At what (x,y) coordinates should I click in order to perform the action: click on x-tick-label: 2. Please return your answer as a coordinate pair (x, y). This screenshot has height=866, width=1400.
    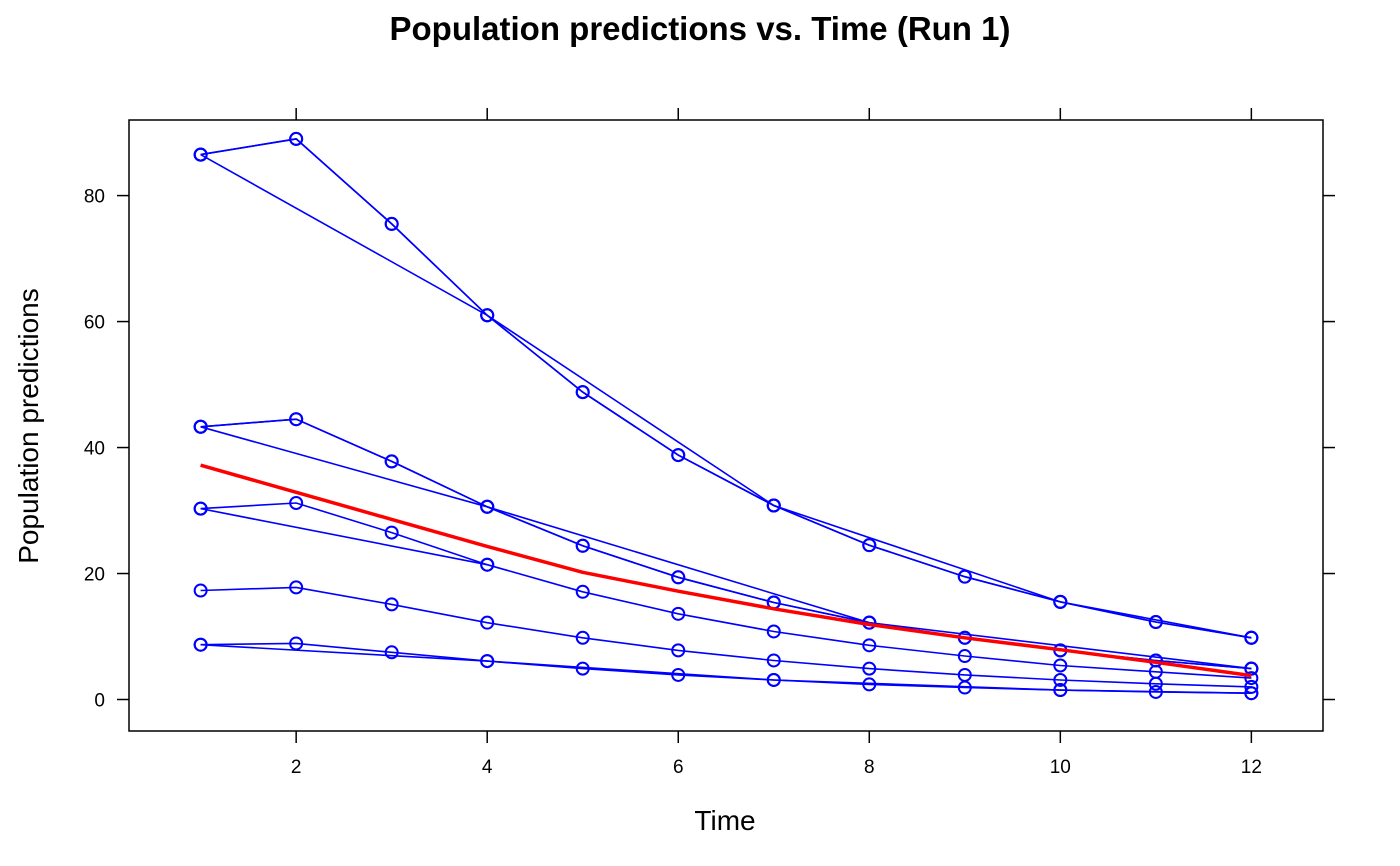
    Looking at the image, I should click on (296, 767).